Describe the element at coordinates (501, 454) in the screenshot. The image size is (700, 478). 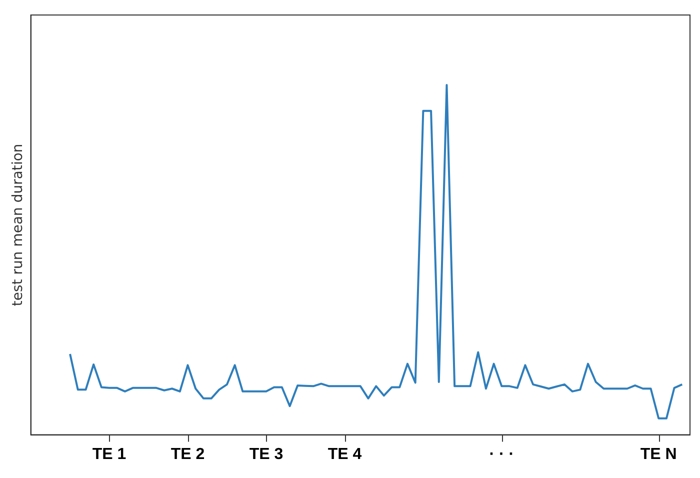
I see `x-tick-label: · · ·` at that location.